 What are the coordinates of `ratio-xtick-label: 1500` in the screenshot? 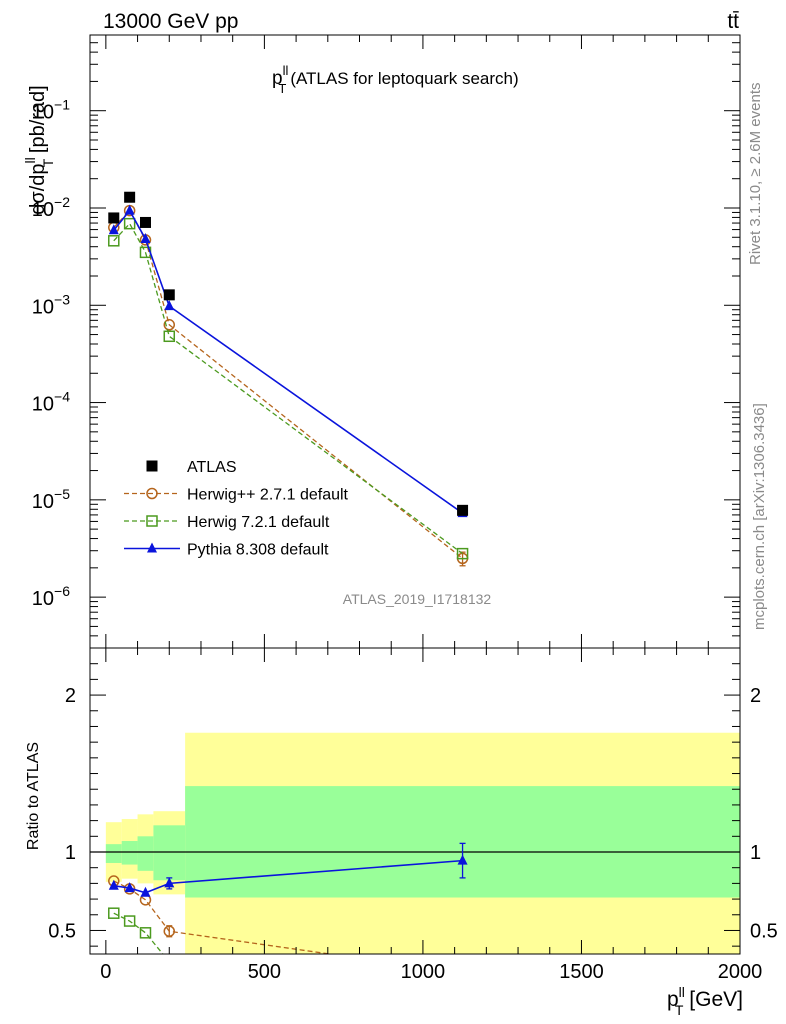 It's located at (581, 972).